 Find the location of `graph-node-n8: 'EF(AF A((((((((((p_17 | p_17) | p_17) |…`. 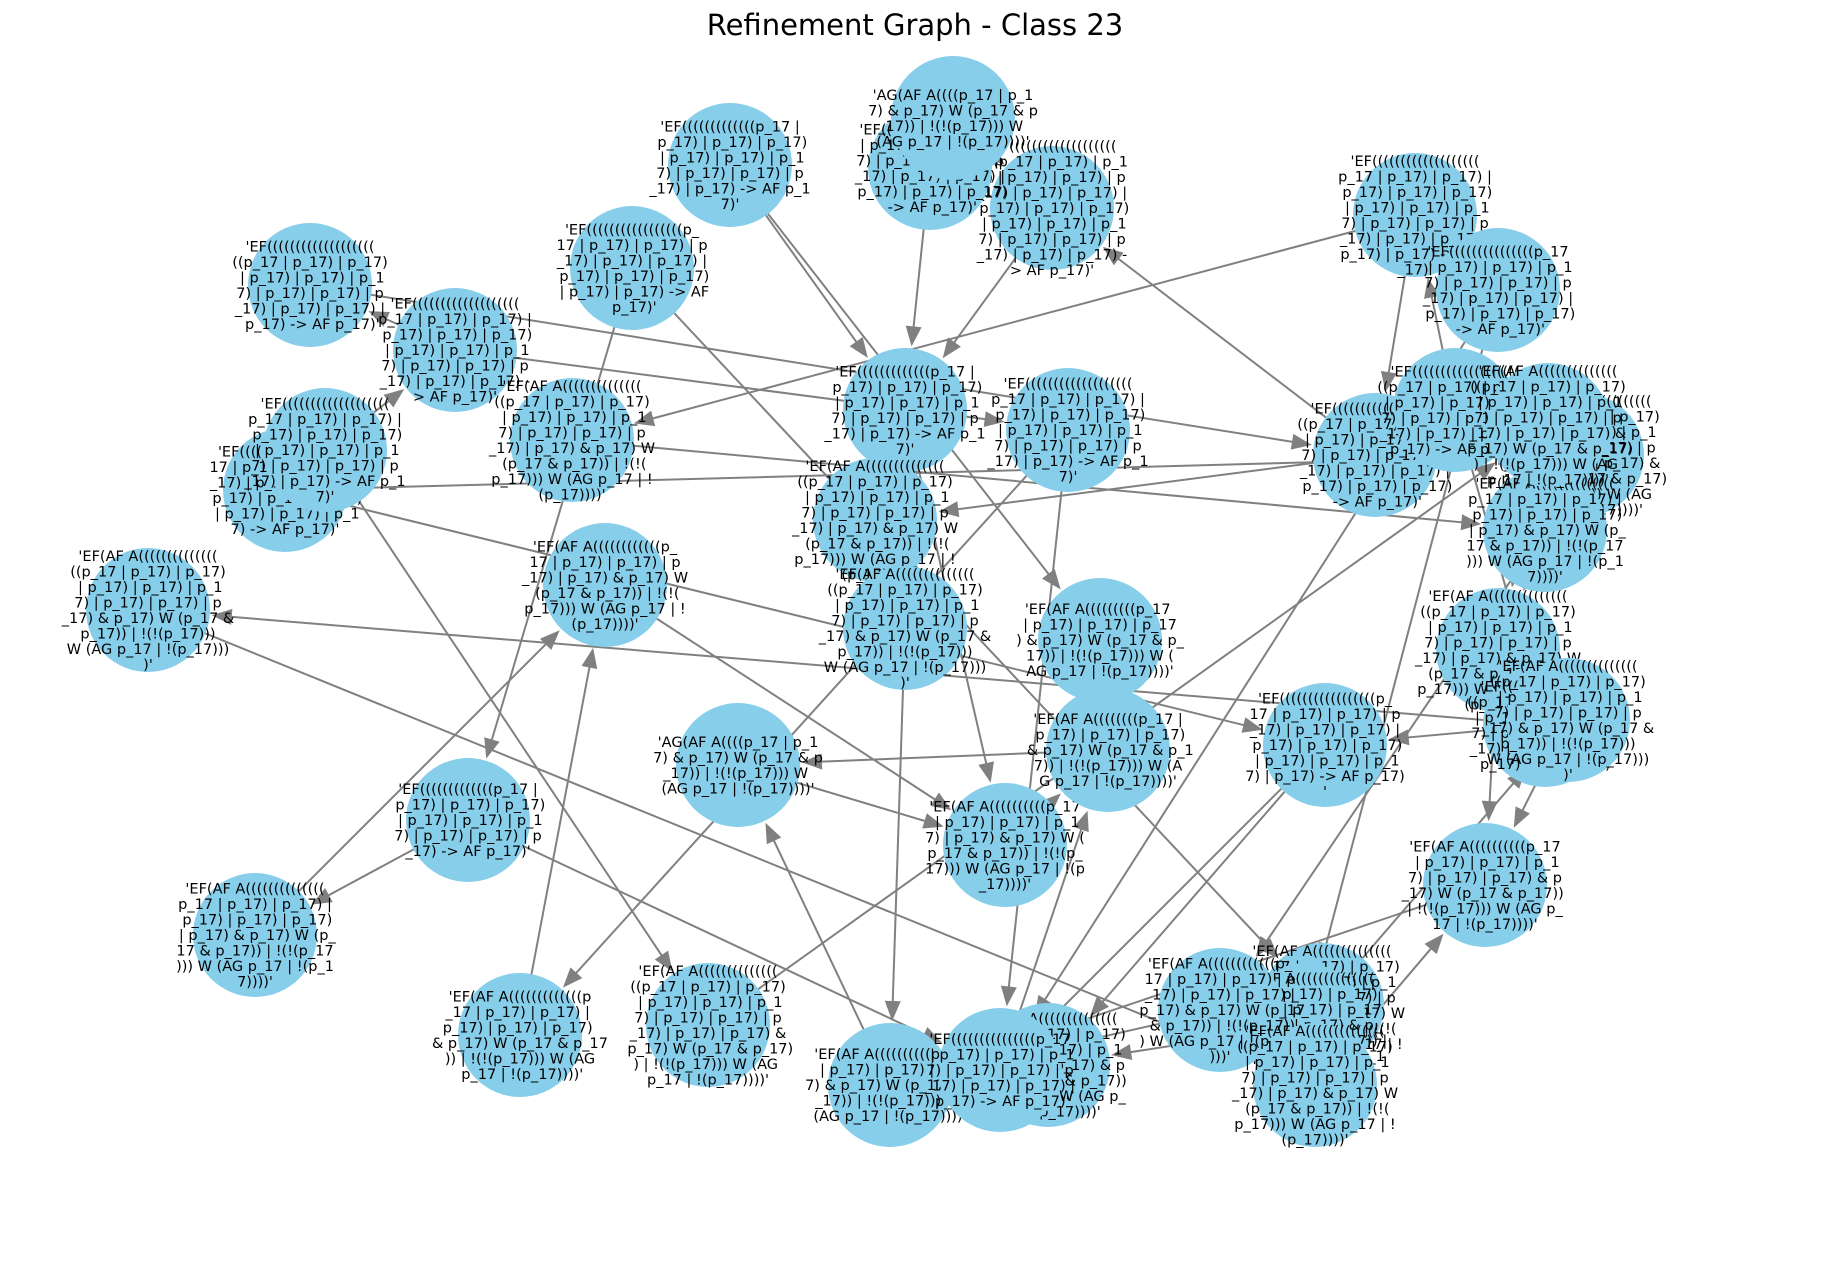

graph-node-n8: 'EF(AF A((((((((((p_17 | p_17) | p_17) |… is located at coordinates (1005, 845).